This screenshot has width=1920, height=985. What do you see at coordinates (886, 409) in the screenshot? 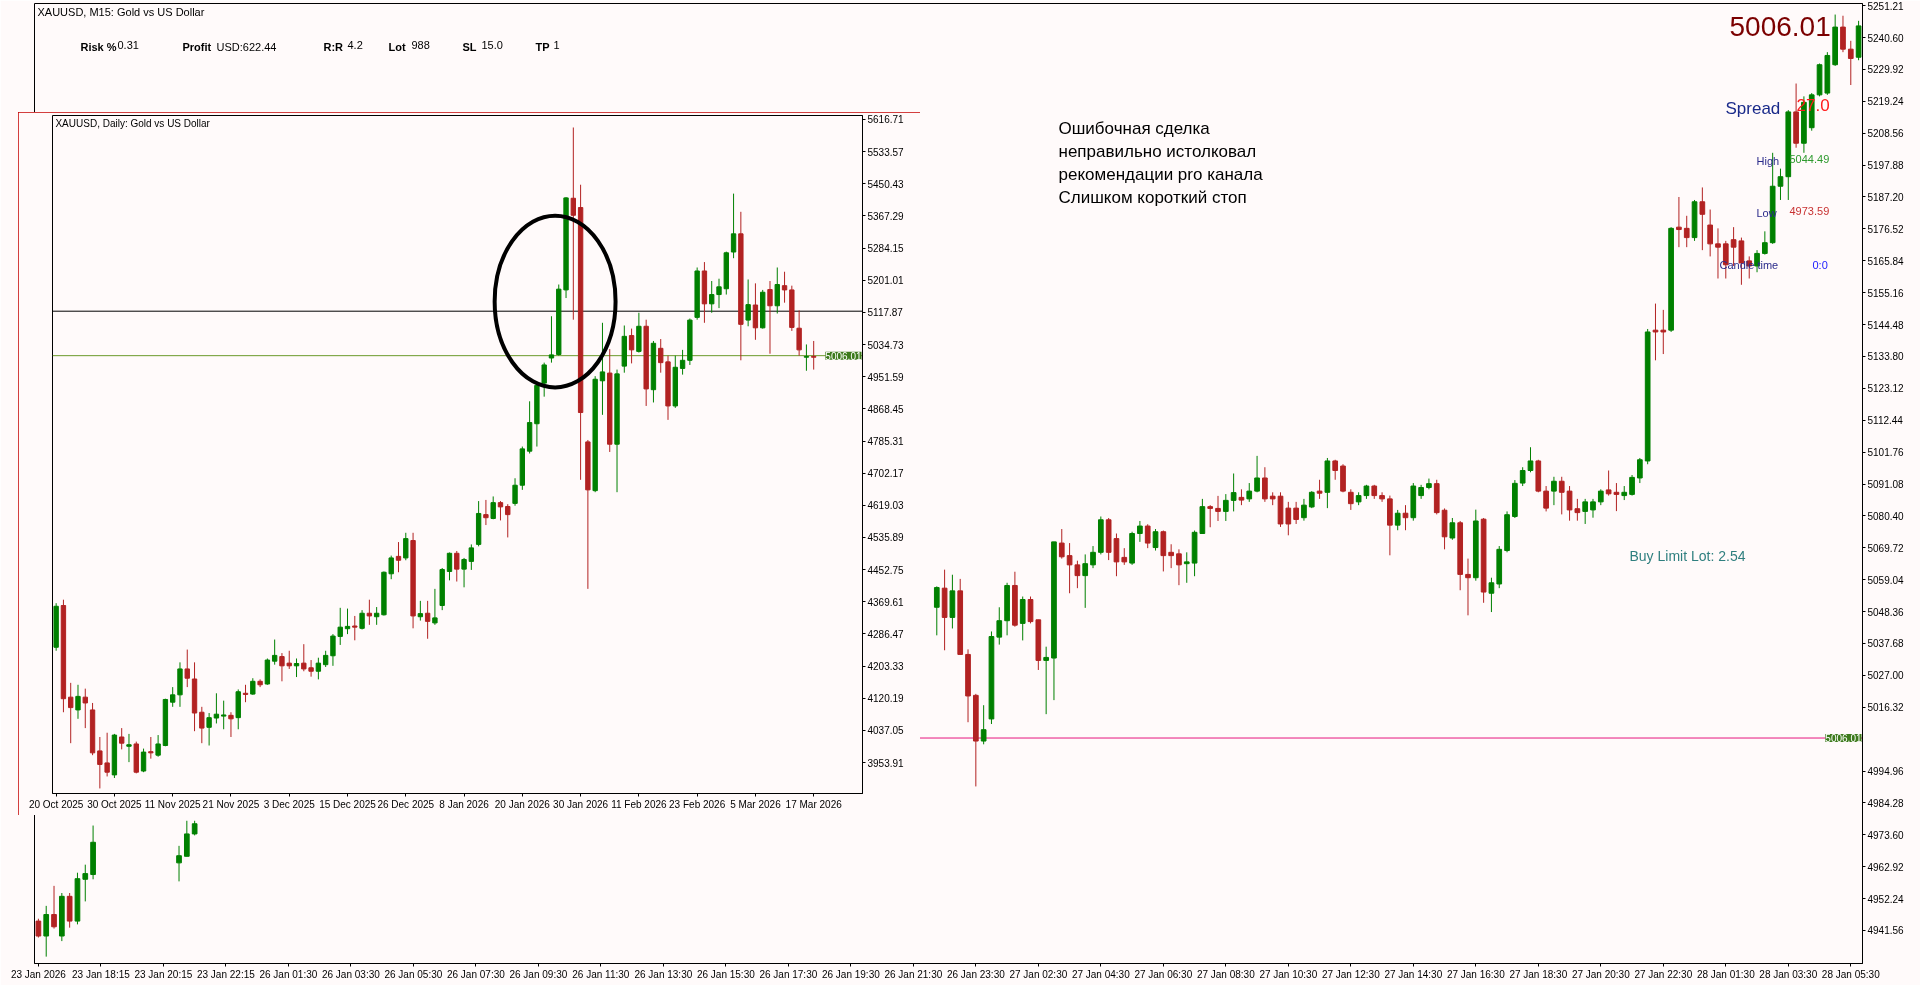
I see `y-tick-label: 4868.45` at bounding box center [886, 409].